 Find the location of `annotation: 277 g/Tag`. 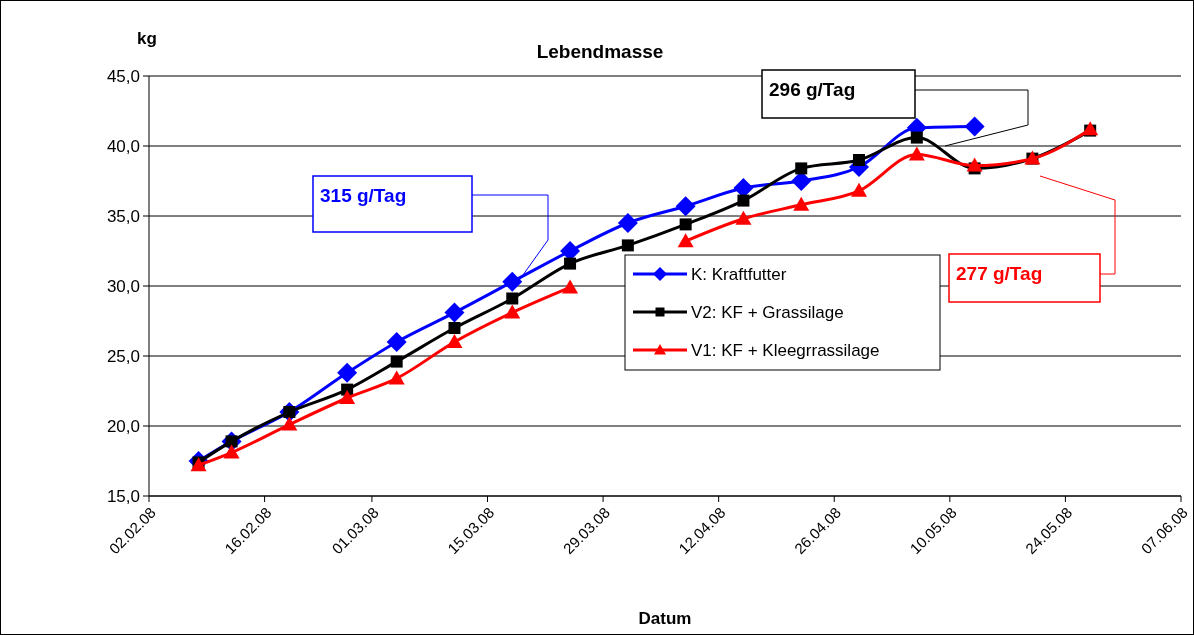

annotation: 277 g/Tag is located at coordinates (999, 273).